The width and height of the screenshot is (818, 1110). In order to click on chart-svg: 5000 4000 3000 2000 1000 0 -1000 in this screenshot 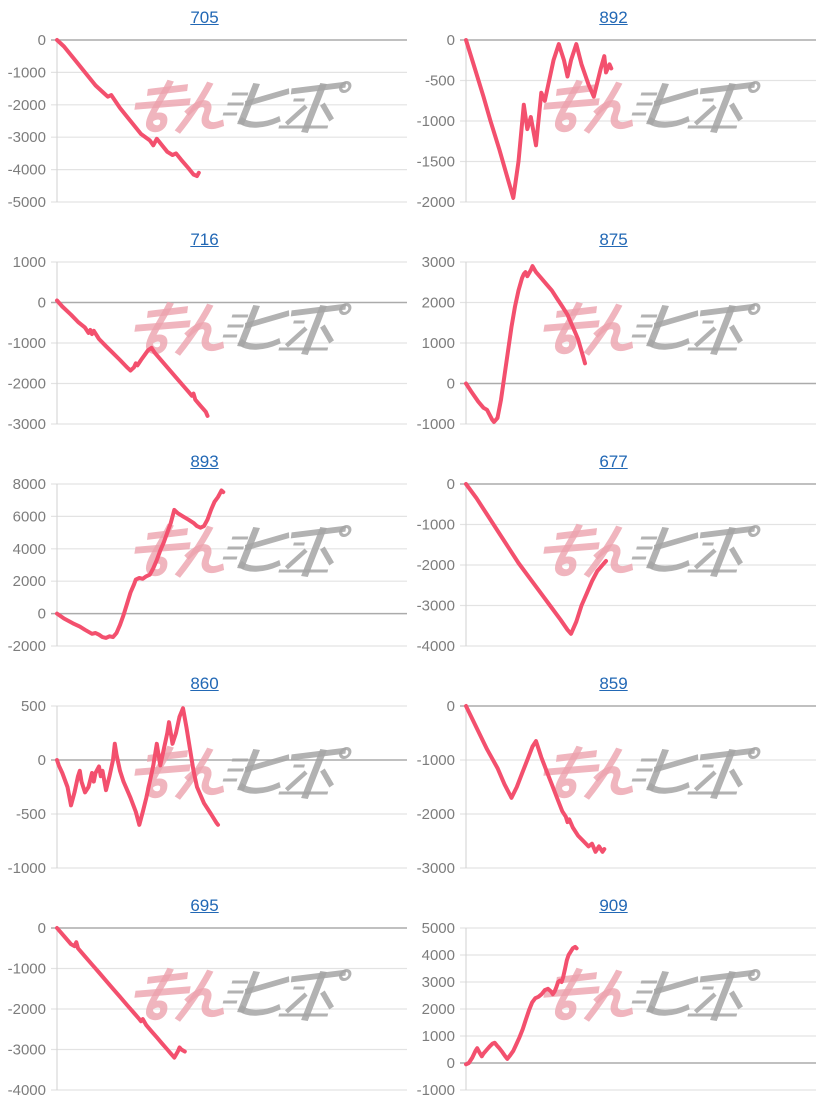, I will do `click(616, 1009)`.